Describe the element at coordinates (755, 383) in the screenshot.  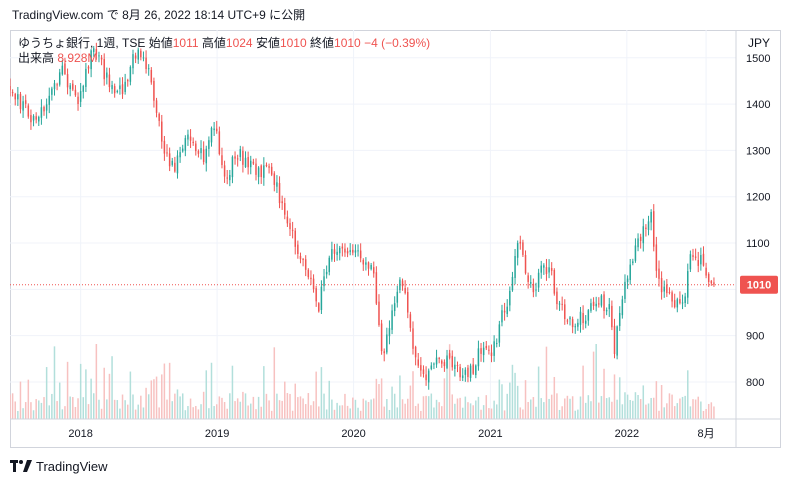
I see `y-tick-label-0: 800` at that location.